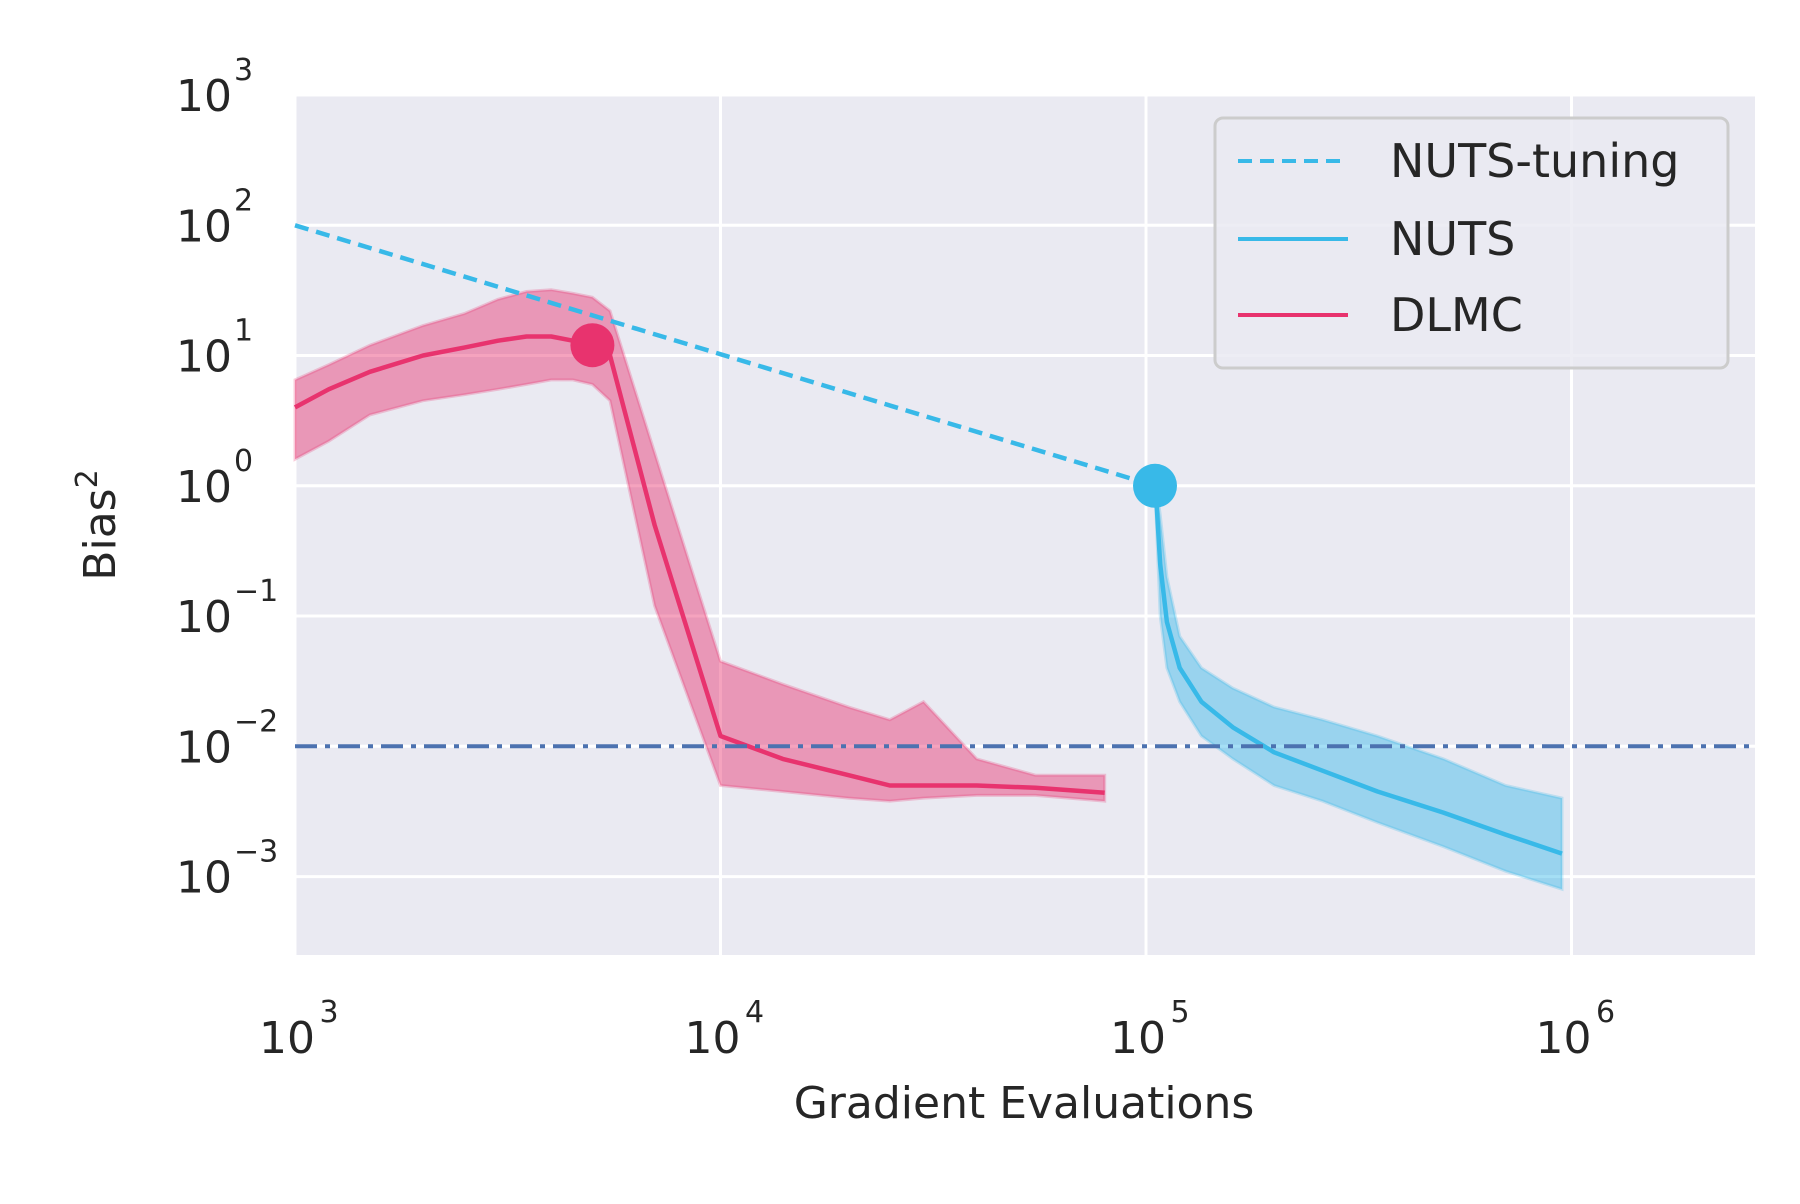 The width and height of the screenshot is (1800, 1204). What do you see at coordinates (256, 591) in the screenshot?
I see `y-tick-exp-0-1: −1` at bounding box center [256, 591].